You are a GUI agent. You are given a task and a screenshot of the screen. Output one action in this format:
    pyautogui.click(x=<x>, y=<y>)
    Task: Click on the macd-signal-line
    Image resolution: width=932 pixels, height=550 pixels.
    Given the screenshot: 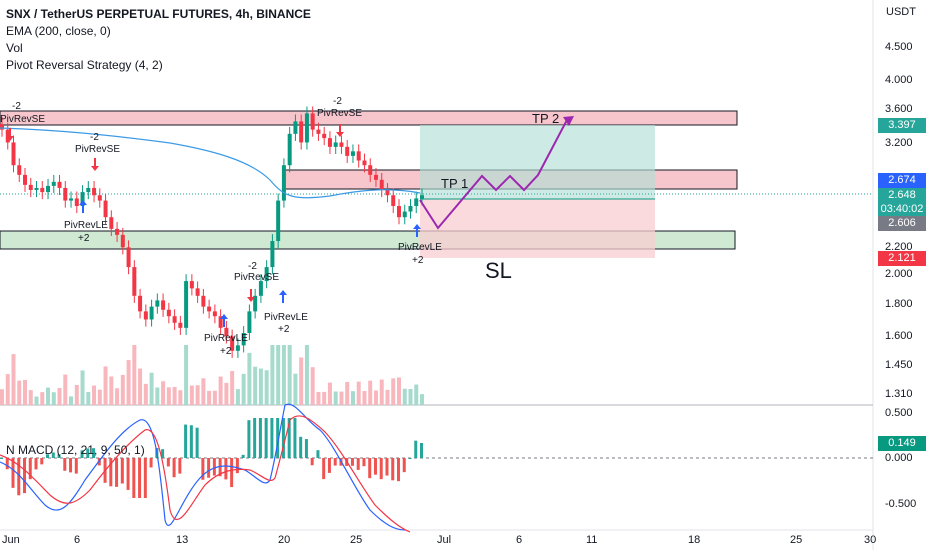 What is the action you would take?
    pyautogui.click(x=205, y=474)
    